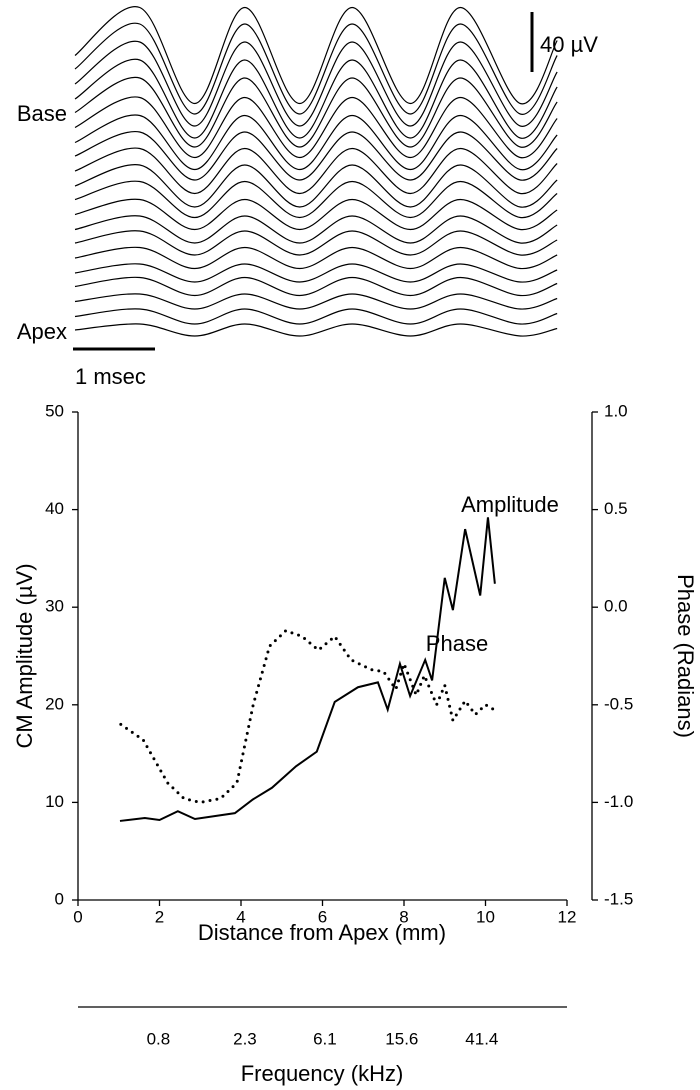 The height and width of the screenshot is (1090, 700). Describe the element at coordinates (510, 504) in the screenshot. I see `amplitude-annotation: Amplitude` at that location.